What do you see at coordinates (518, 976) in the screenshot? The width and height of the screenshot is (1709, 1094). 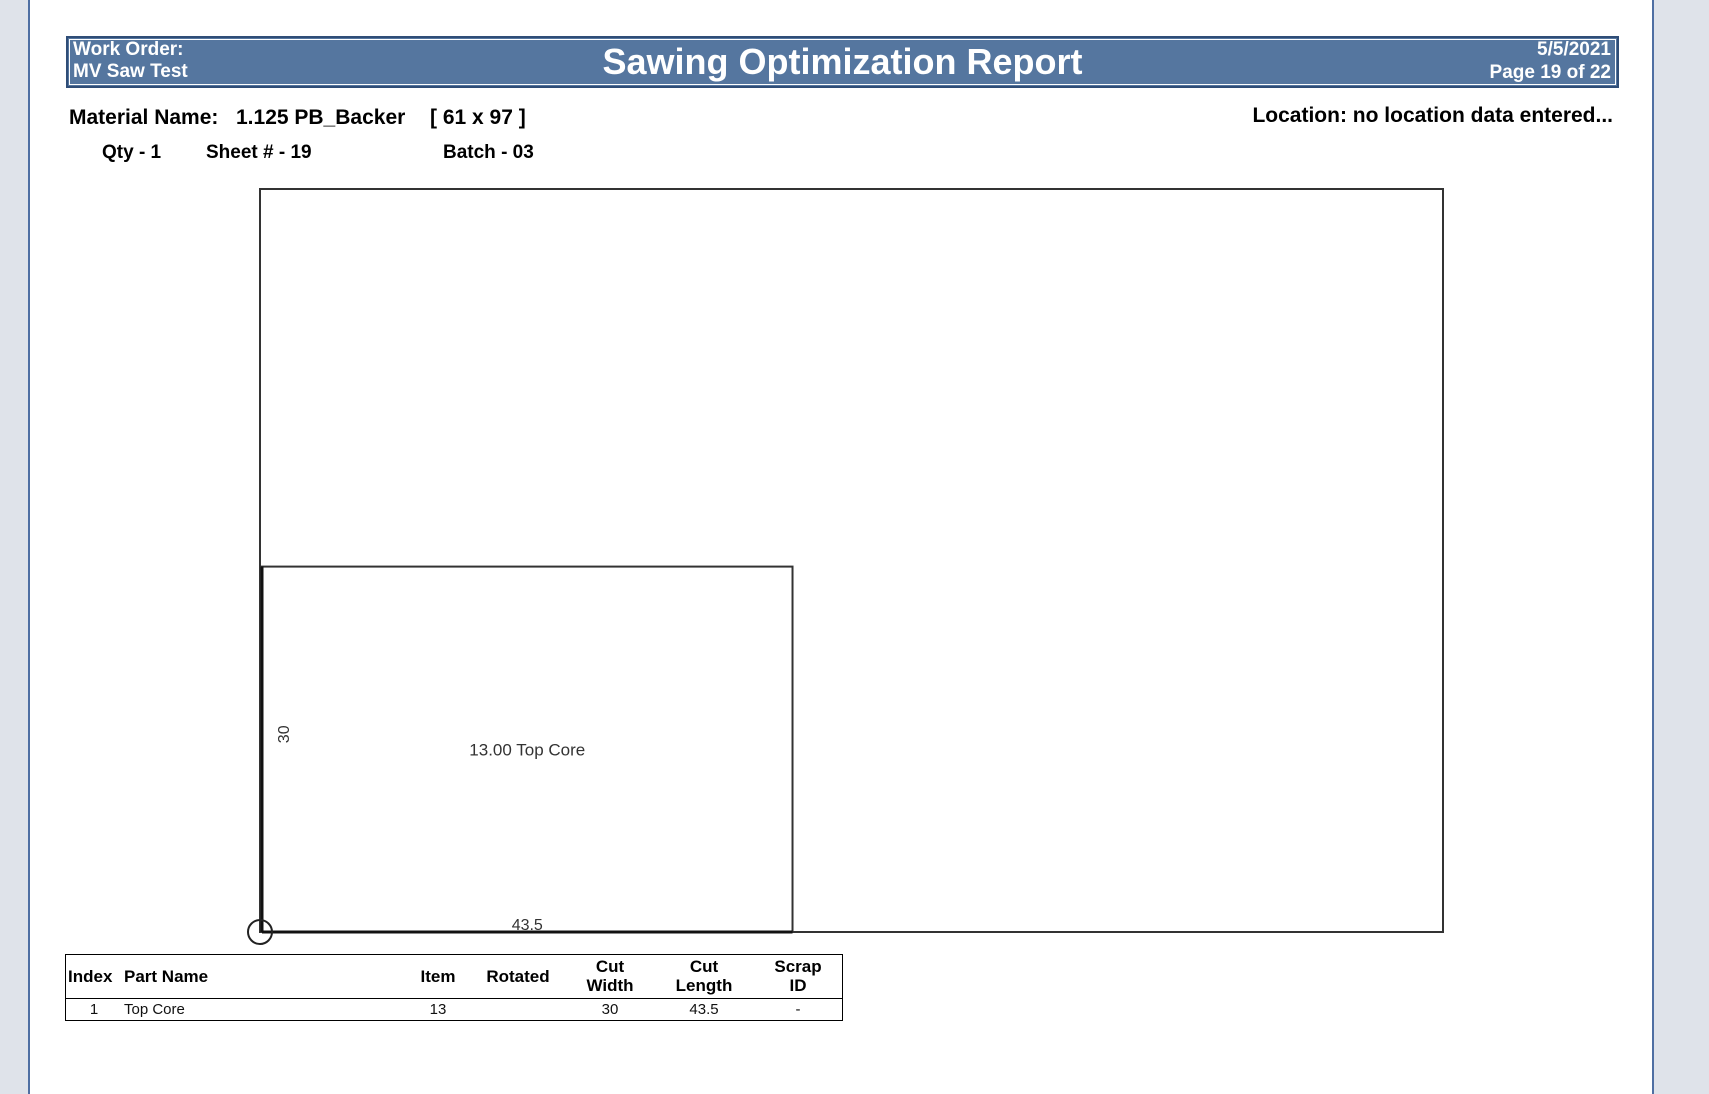 I see `col-rotated-header: Rotated` at bounding box center [518, 976].